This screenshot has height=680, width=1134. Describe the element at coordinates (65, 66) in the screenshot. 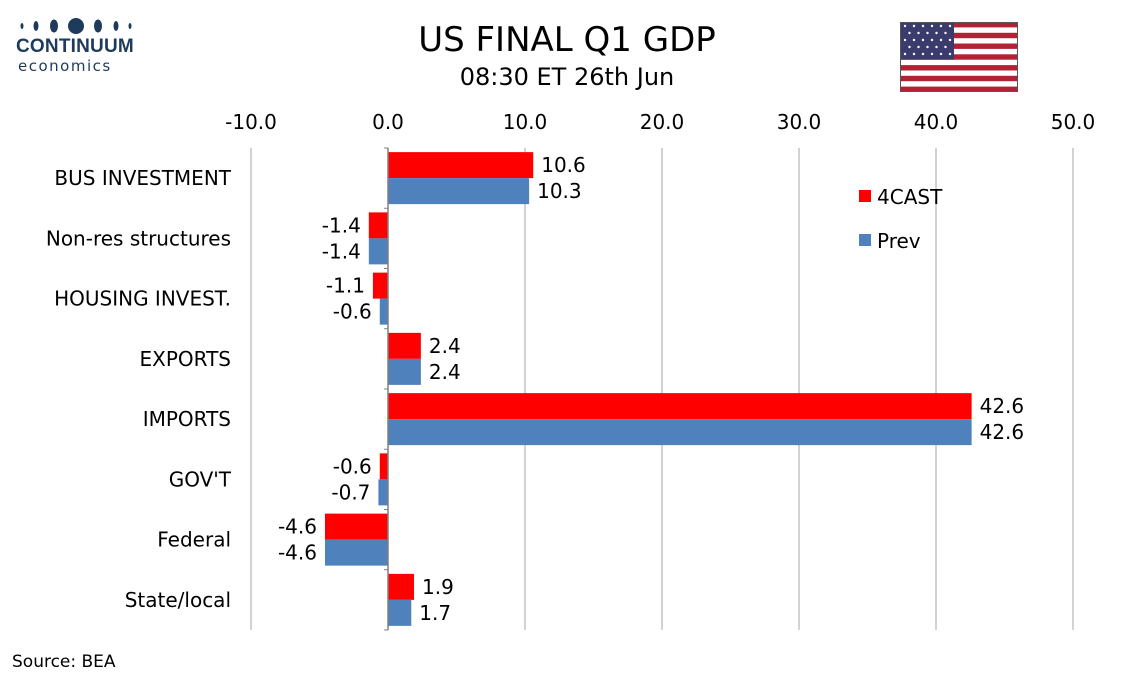

I see `logo-subtitle: economics` at that location.